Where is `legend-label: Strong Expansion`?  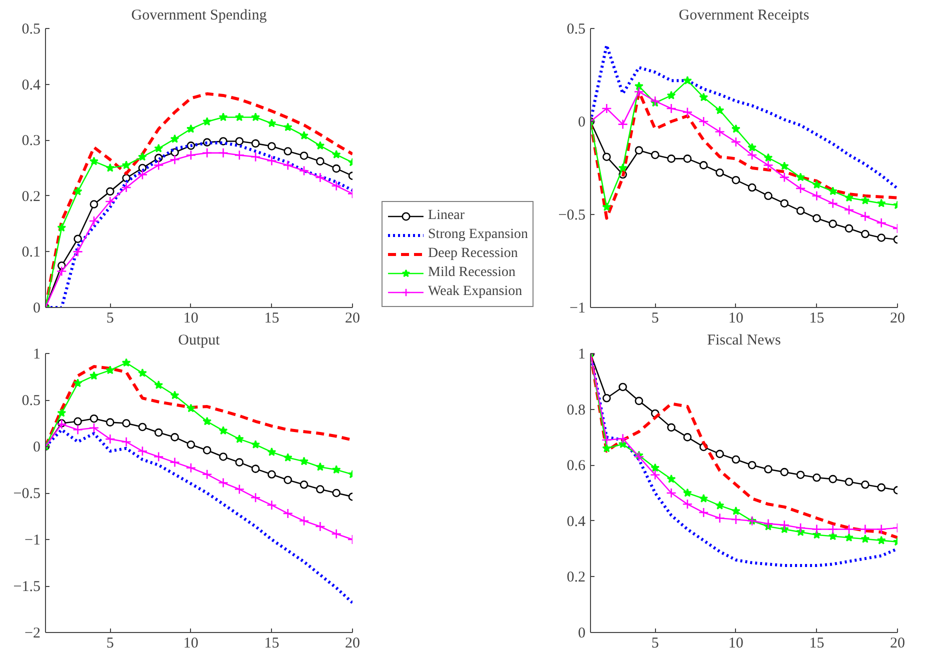
legend-label: Strong Expansion is located at coordinates (478, 235).